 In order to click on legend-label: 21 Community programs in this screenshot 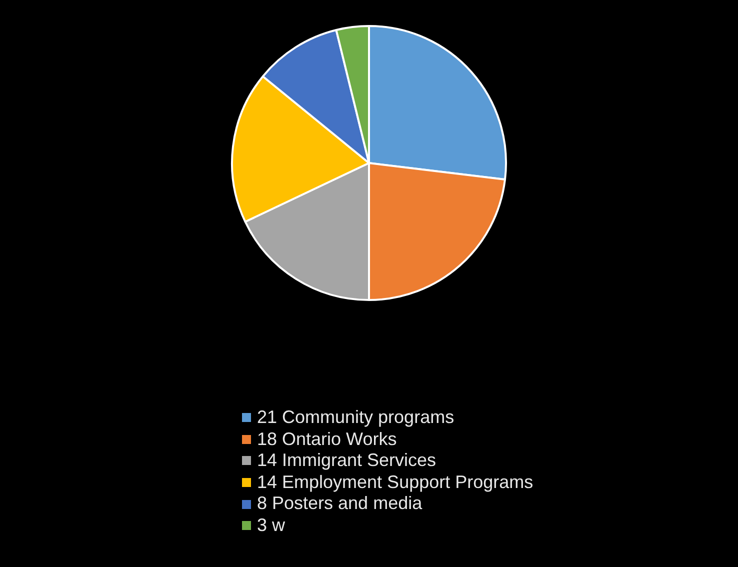, I will do `click(355, 418)`.